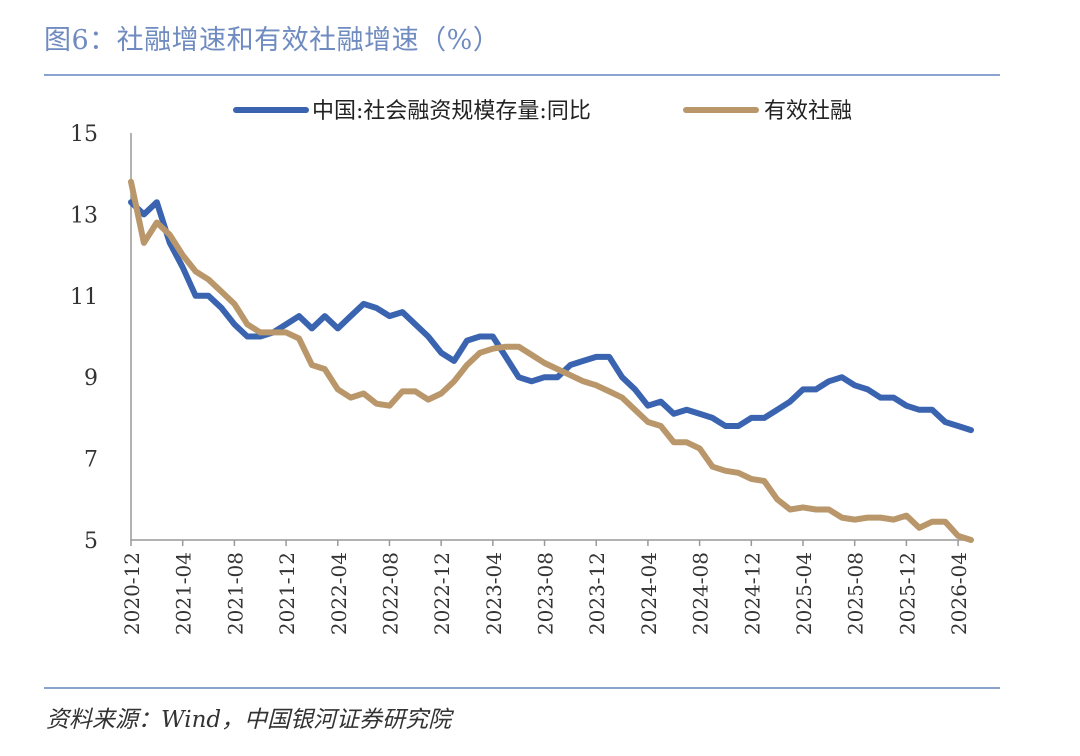  What do you see at coordinates (597, 593) in the screenshot?
I see `x-tick-label: 2023-12` at bounding box center [597, 593].